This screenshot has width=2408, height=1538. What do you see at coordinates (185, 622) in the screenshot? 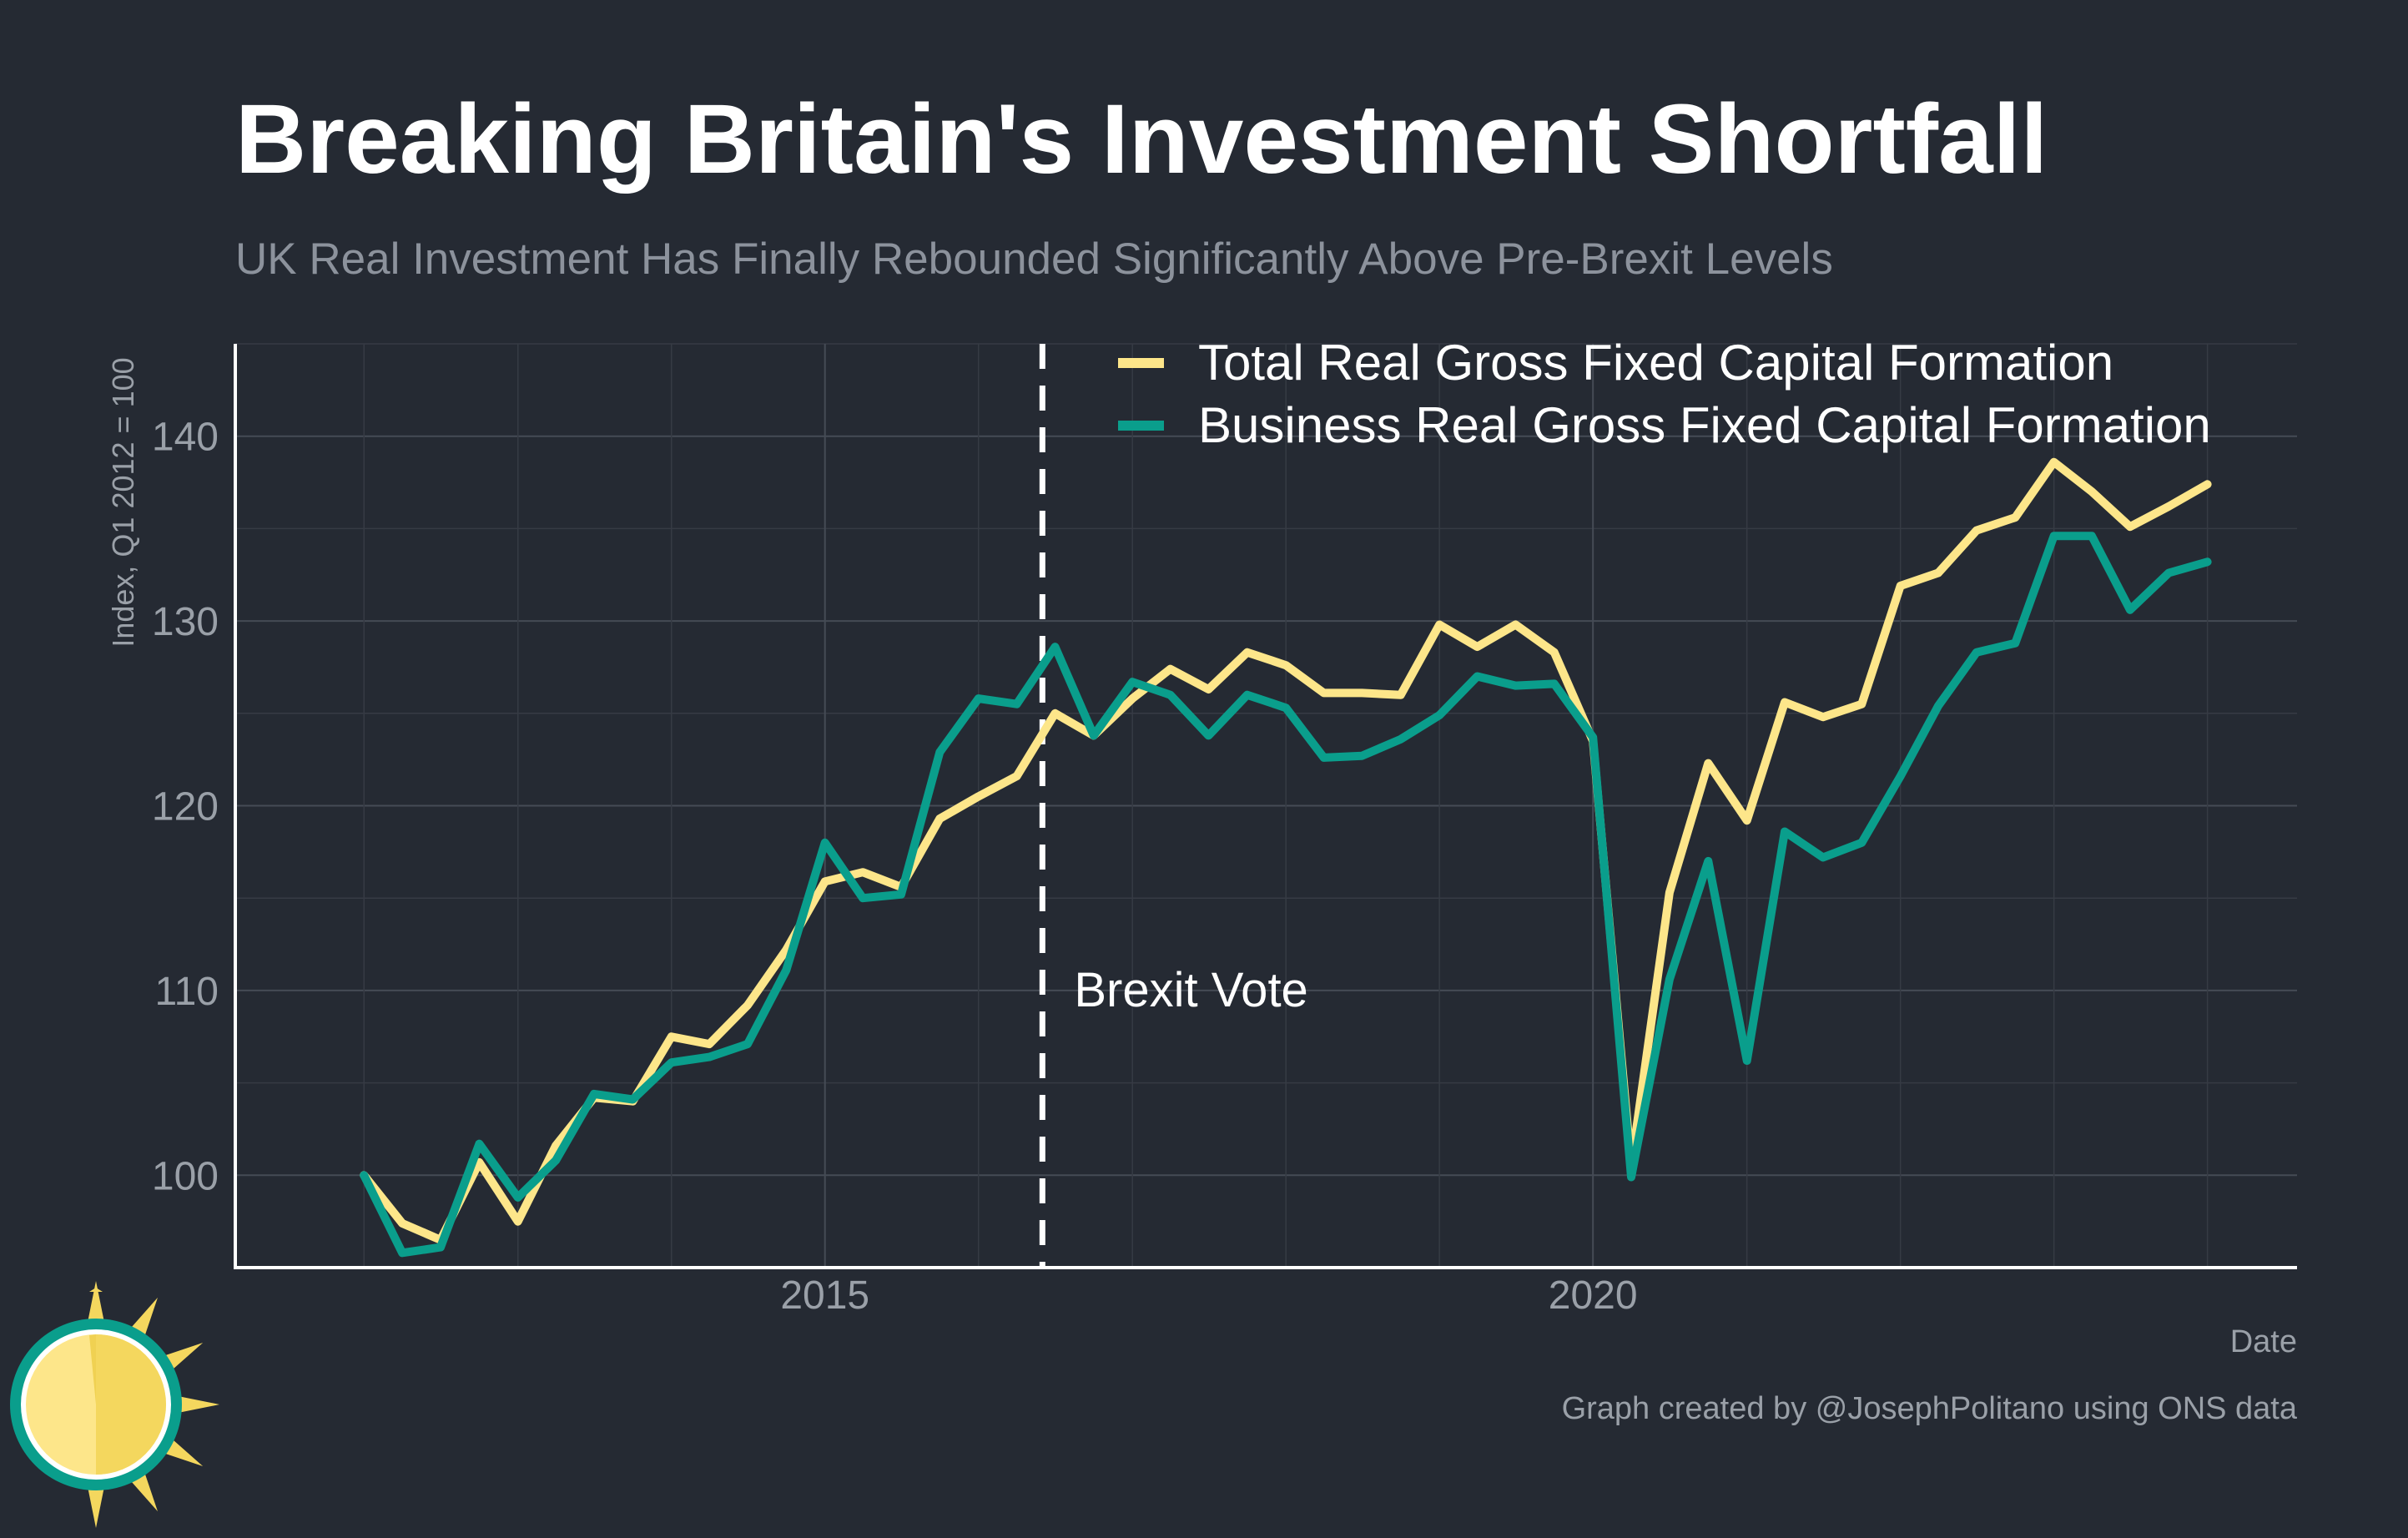
I see `y-tick-label: 130` at bounding box center [185, 622].